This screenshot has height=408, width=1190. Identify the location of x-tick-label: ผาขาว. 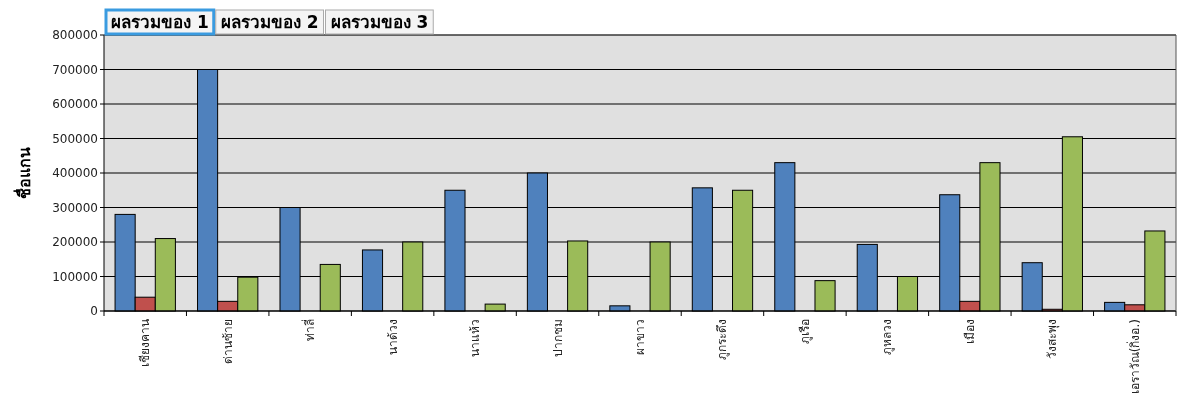
(640, 337).